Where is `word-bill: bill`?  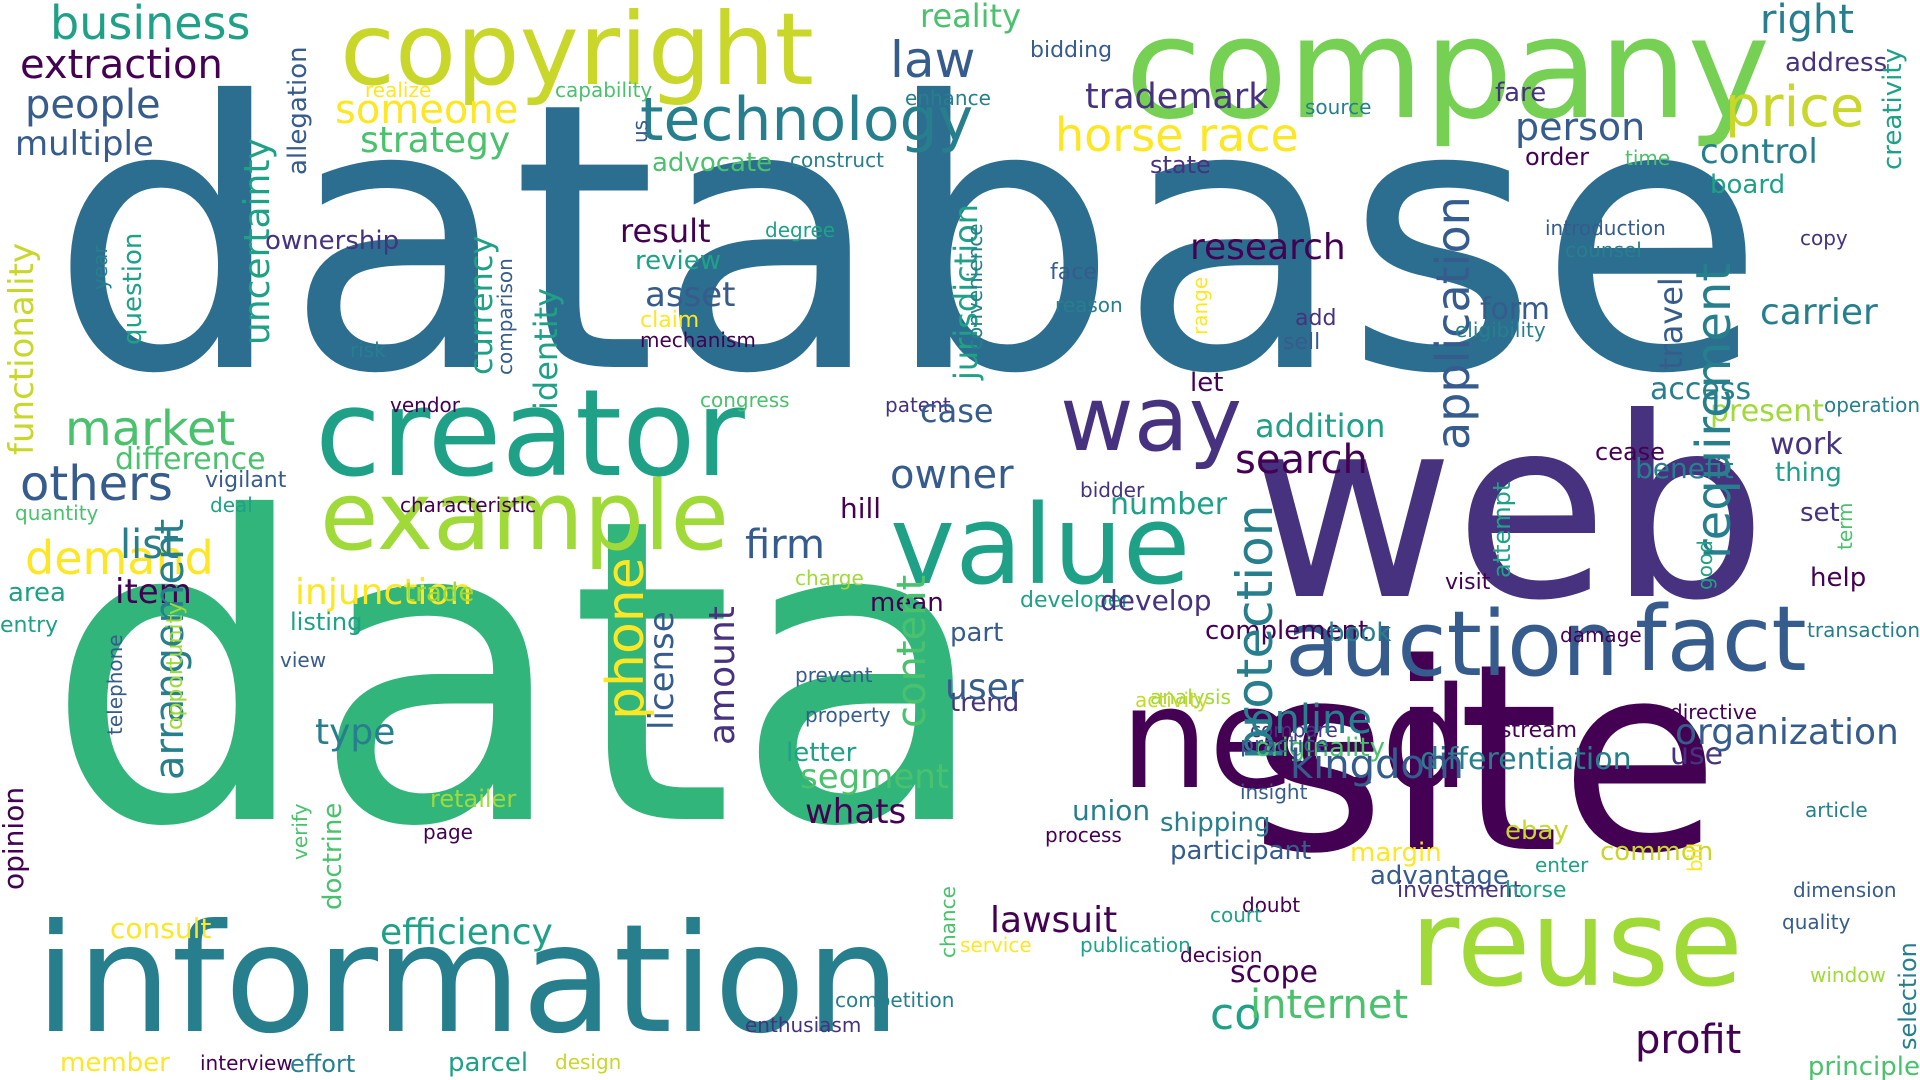
word-bill: bill is located at coordinates (1695, 857).